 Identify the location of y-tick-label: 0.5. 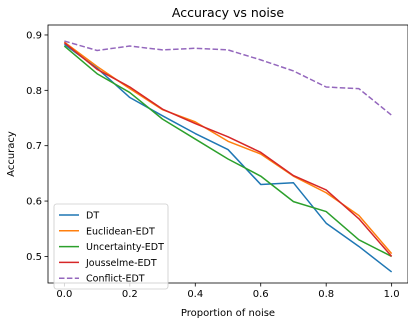
(34, 257).